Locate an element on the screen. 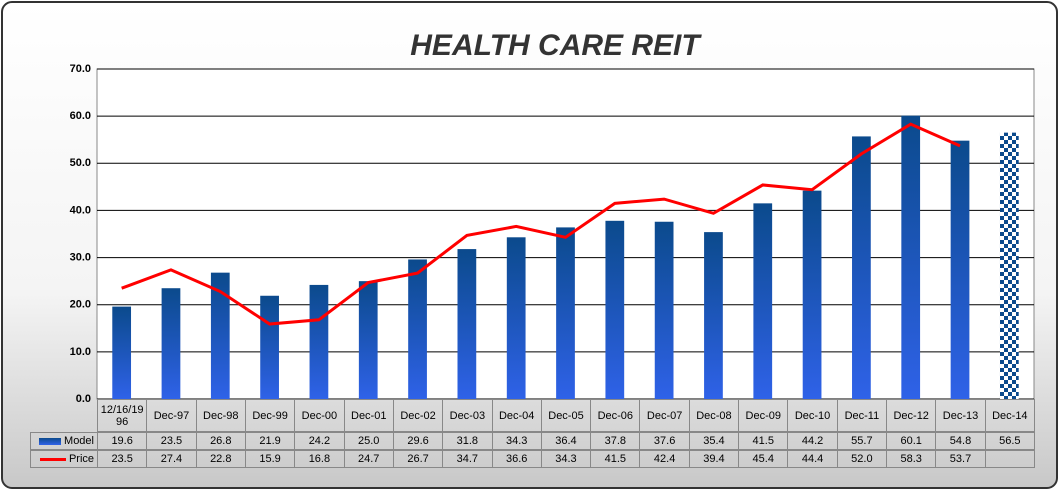 The width and height of the screenshot is (1061, 492). category-cell: Dec-01 is located at coordinates (368, 415).